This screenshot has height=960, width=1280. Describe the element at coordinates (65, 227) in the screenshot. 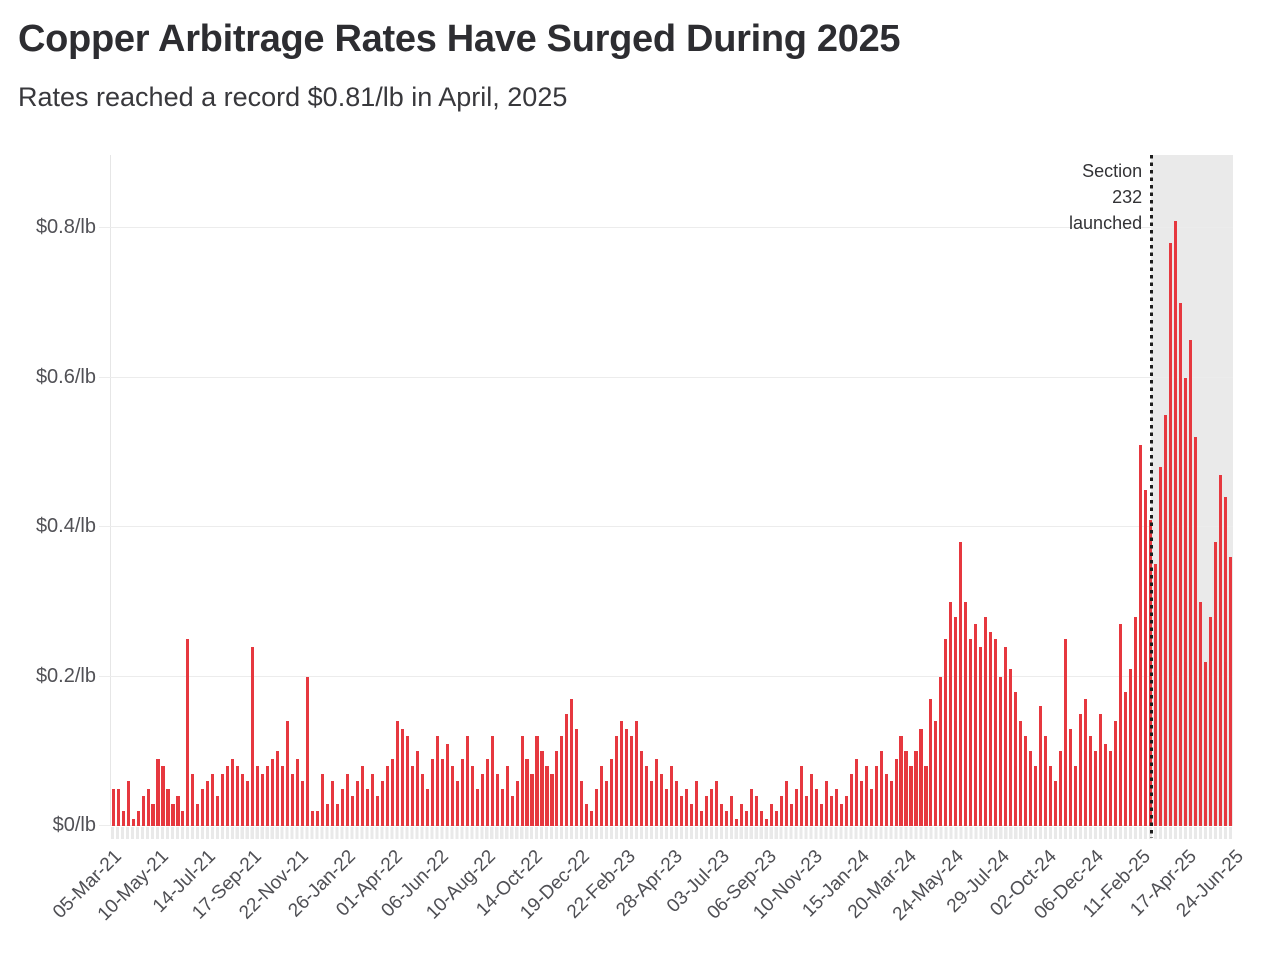

I see `y-tick-label: $0.8/lb` at that location.